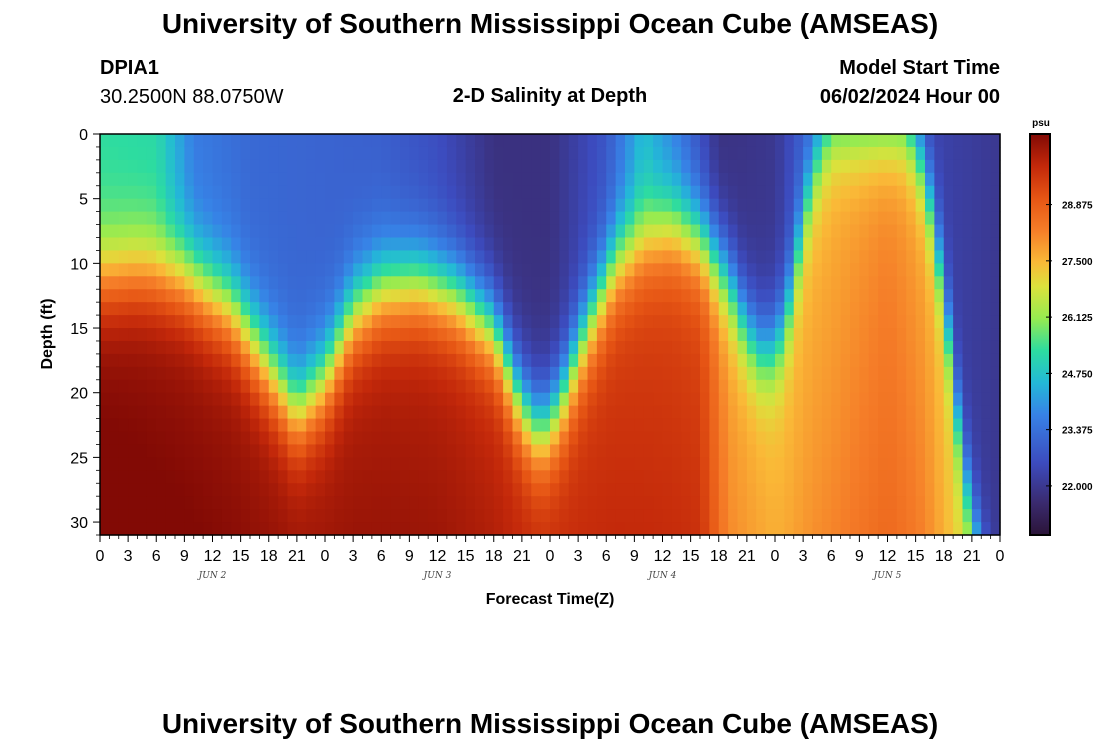  Describe the element at coordinates (578, 556) in the screenshot. I see `x-tick-label: 3` at that location.